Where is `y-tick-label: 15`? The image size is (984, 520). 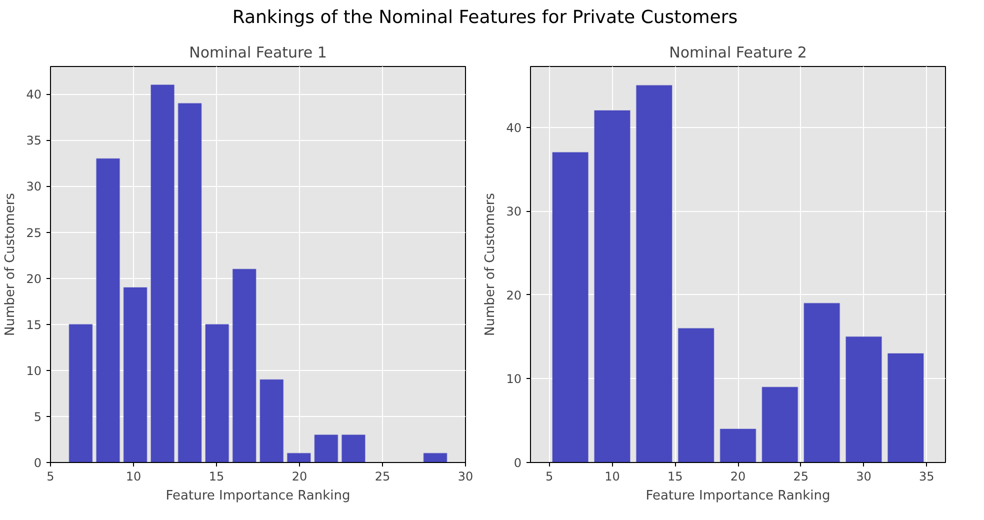 y-tick-label: 15 is located at coordinates (34, 325).